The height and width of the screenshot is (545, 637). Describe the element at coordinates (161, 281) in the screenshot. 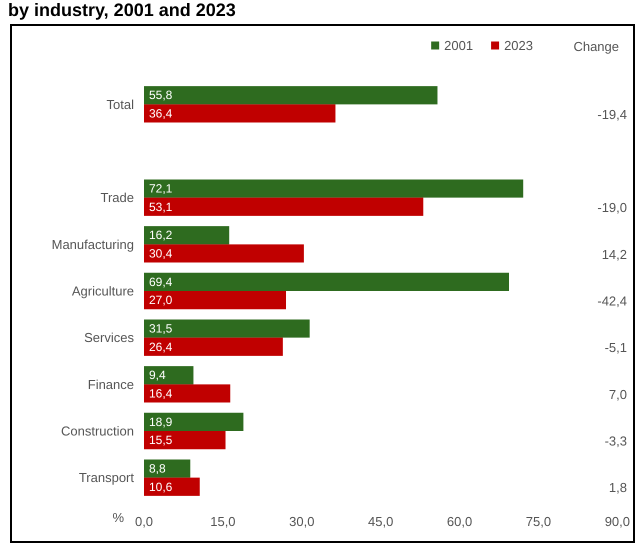

I see `data-label: 69,4` at that location.